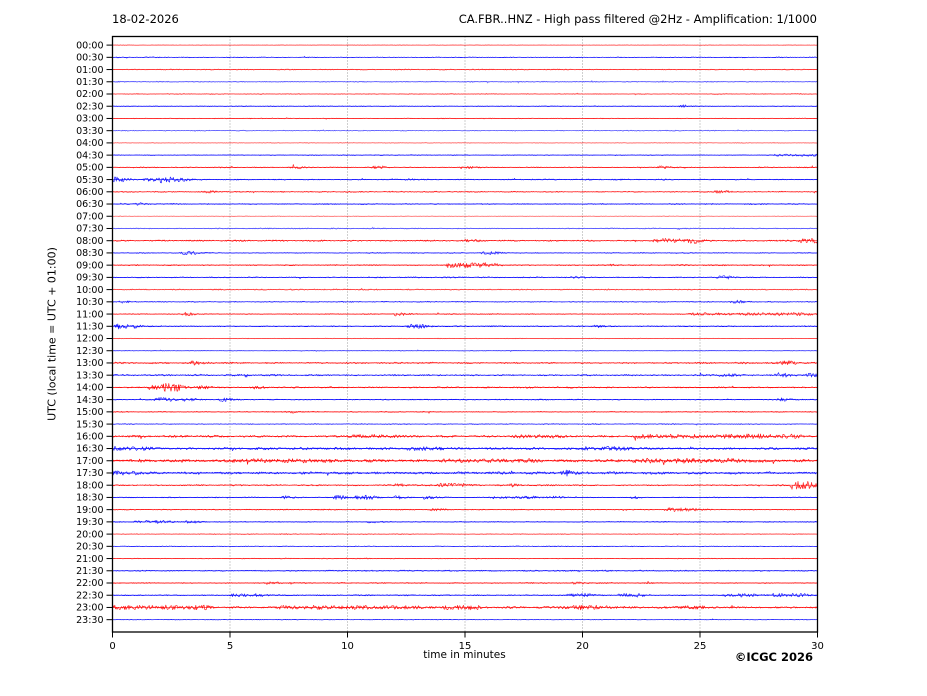 The image size is (927, 696). What do you see at coordinates (465, 437) in the screenshot?
I see `trace-16:00` at bounding box center [465, 437].